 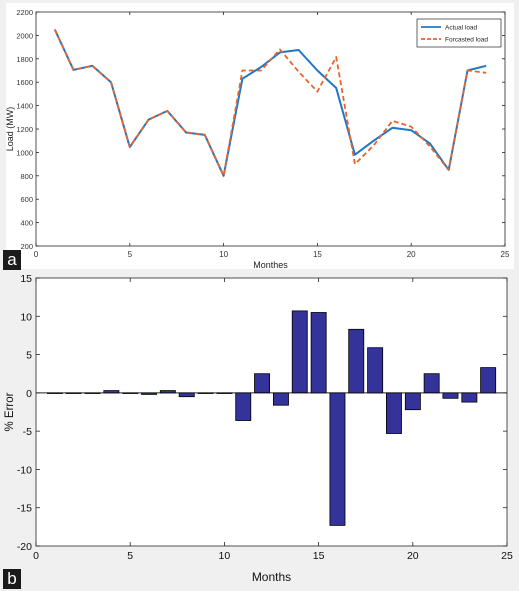 What do you see at coordinates (27, 432) in the screenshot?
I see `y-tick-label: -5` at bounding box center [27, 432].